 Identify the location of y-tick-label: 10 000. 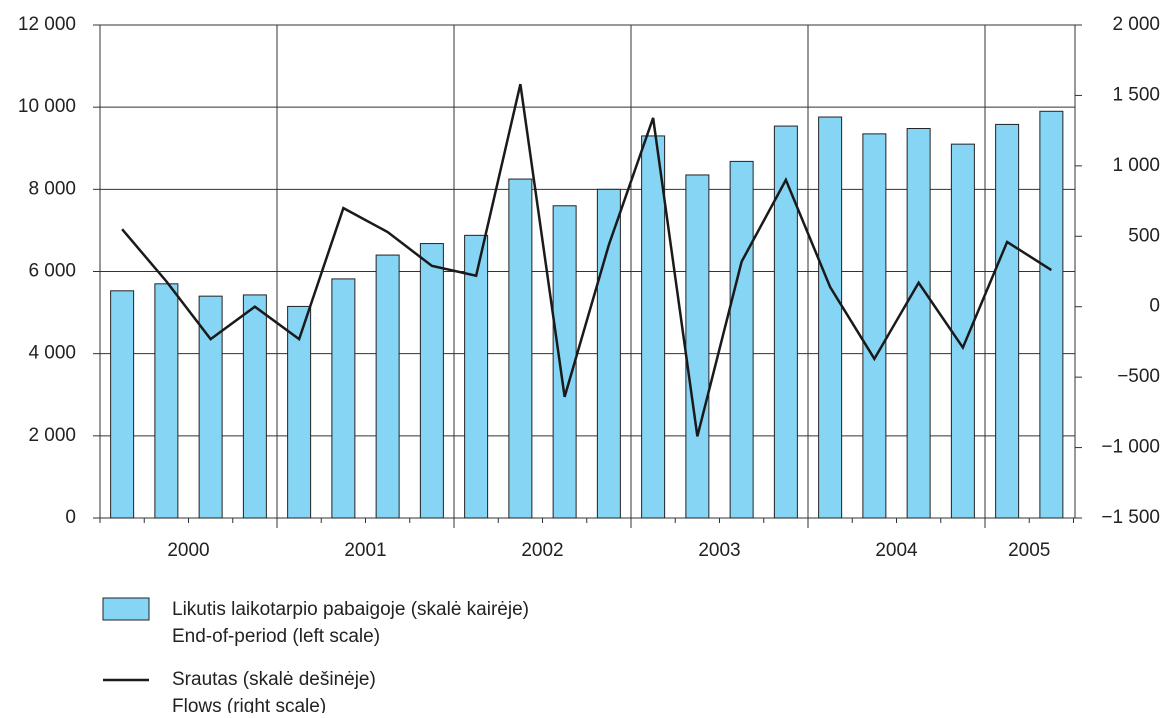
(47, 106).